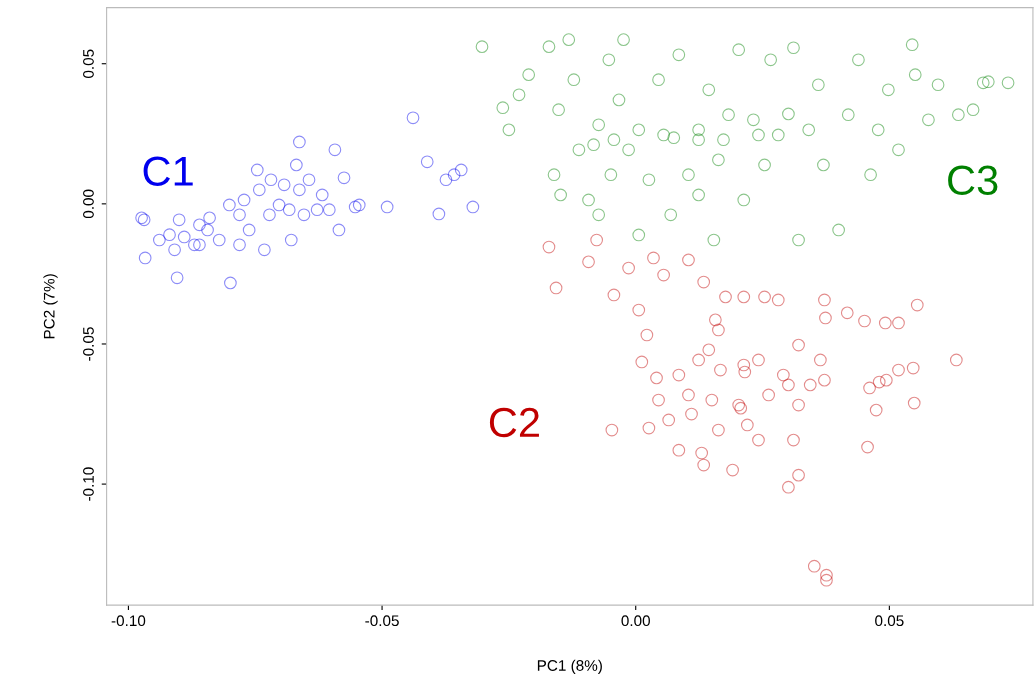 Image resolution: width=1035 pixels, height=698 pixels. Describe the element at coordinates (889, 621) in the screenshot. I see `x-tick-label: 0.05` at that location.